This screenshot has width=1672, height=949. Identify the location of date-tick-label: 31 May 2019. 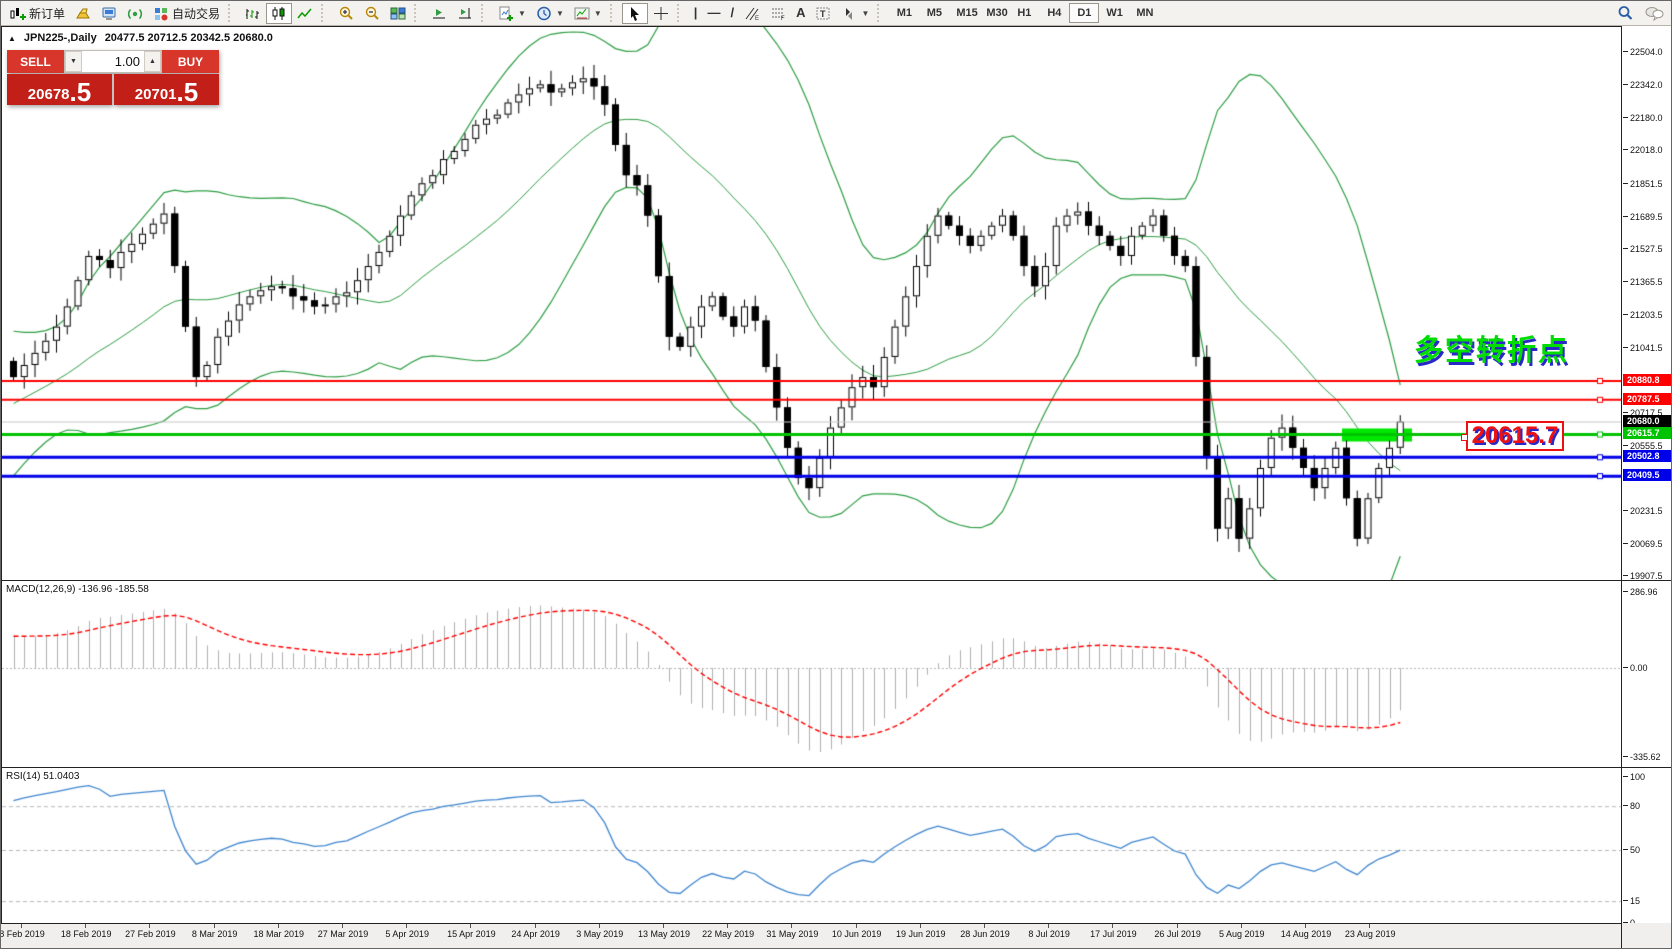
(792, 931).